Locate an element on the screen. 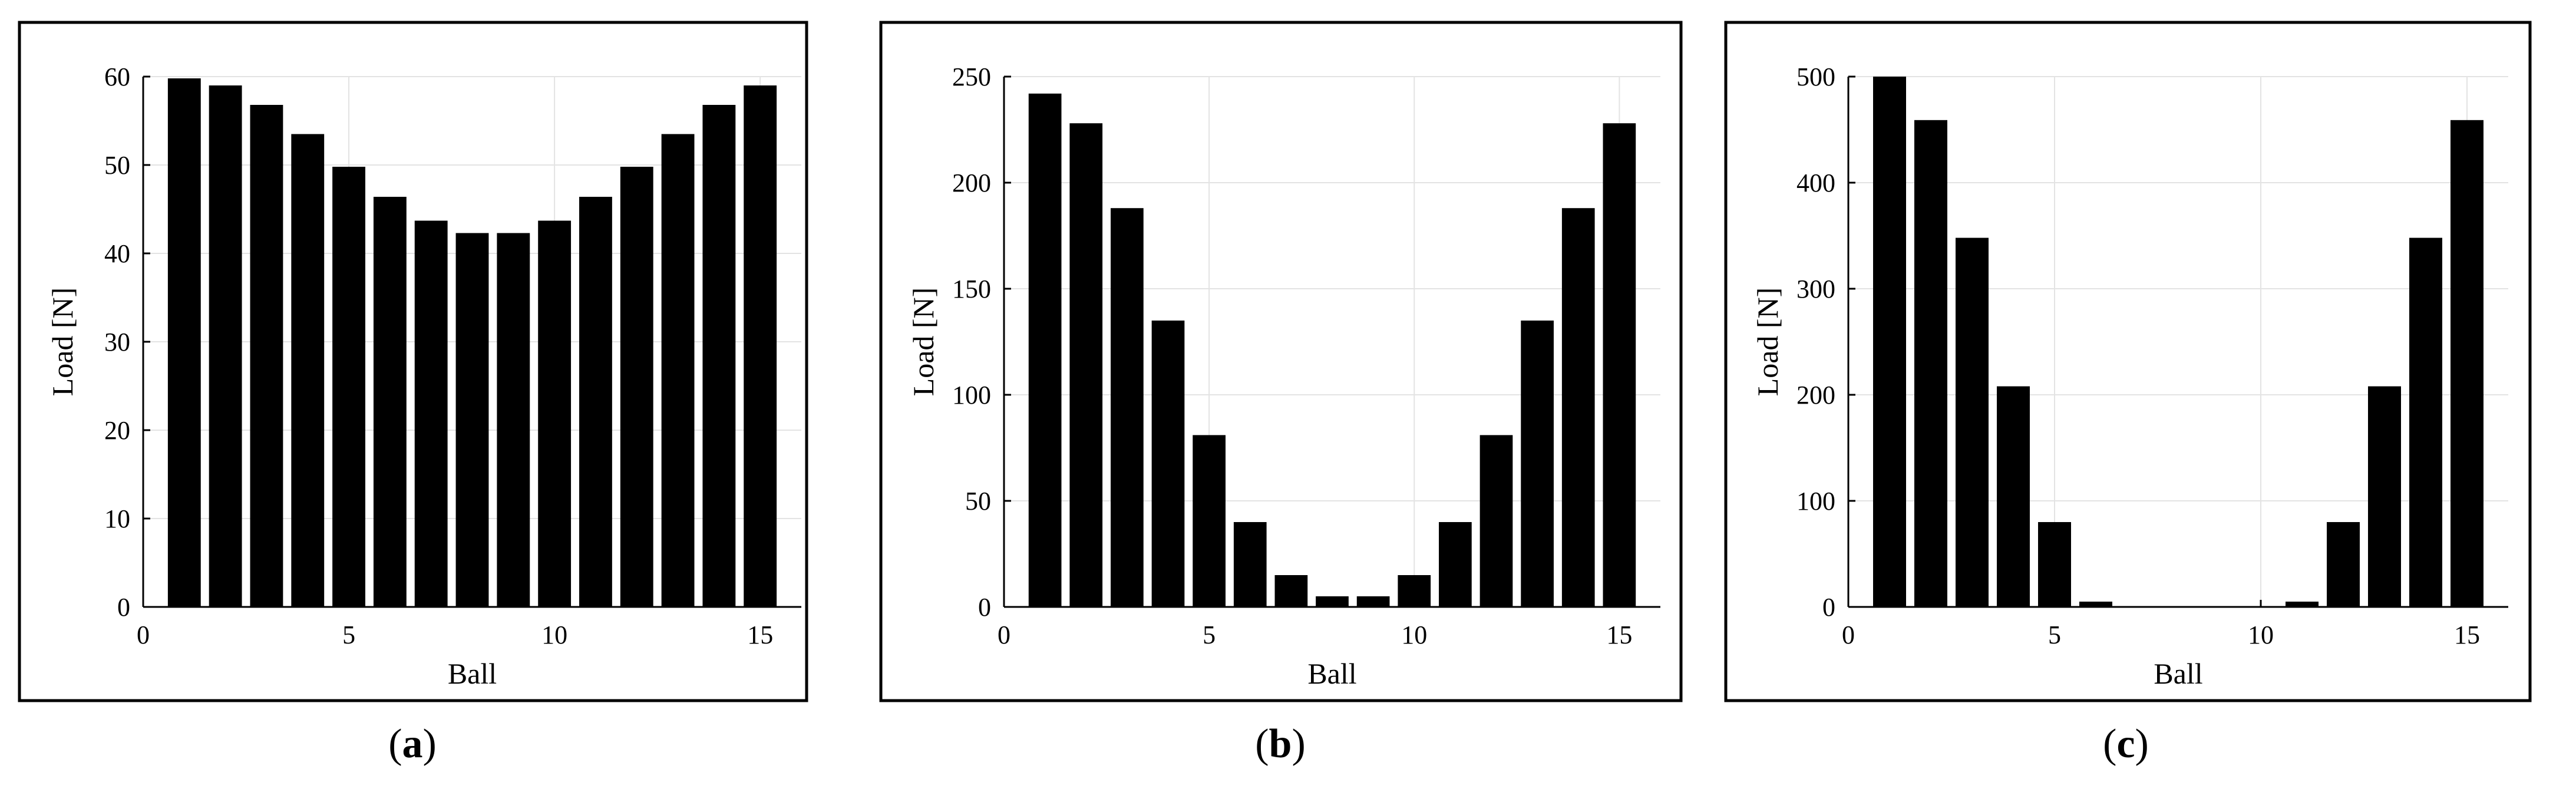  caption-letter: c is located at coordinates (2125, 744).